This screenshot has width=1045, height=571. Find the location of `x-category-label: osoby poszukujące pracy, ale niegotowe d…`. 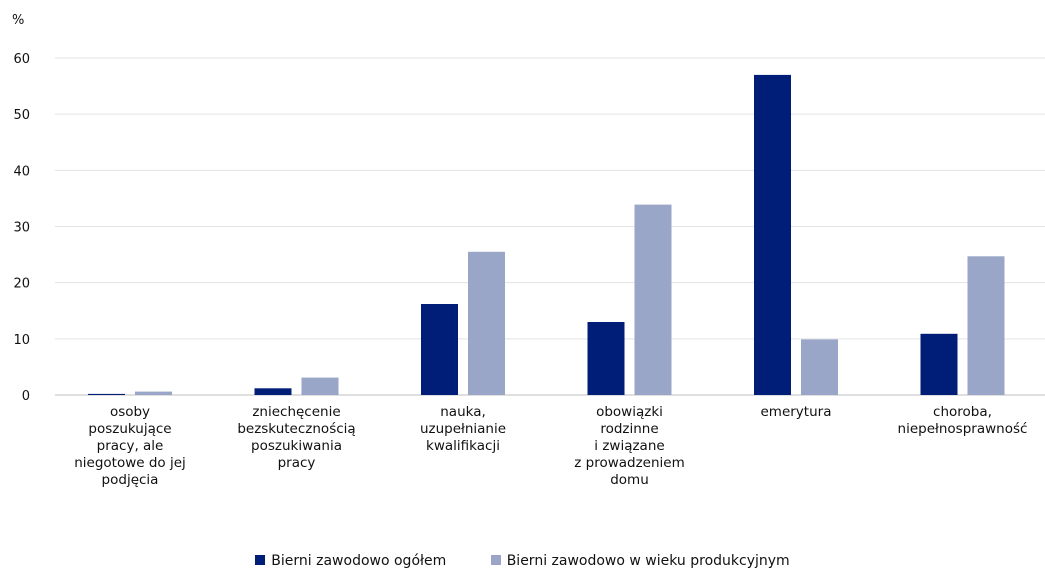

x-category-label: osoby poszukujące pracy, ale niegotowe d… is located at coordinates (130, 446).